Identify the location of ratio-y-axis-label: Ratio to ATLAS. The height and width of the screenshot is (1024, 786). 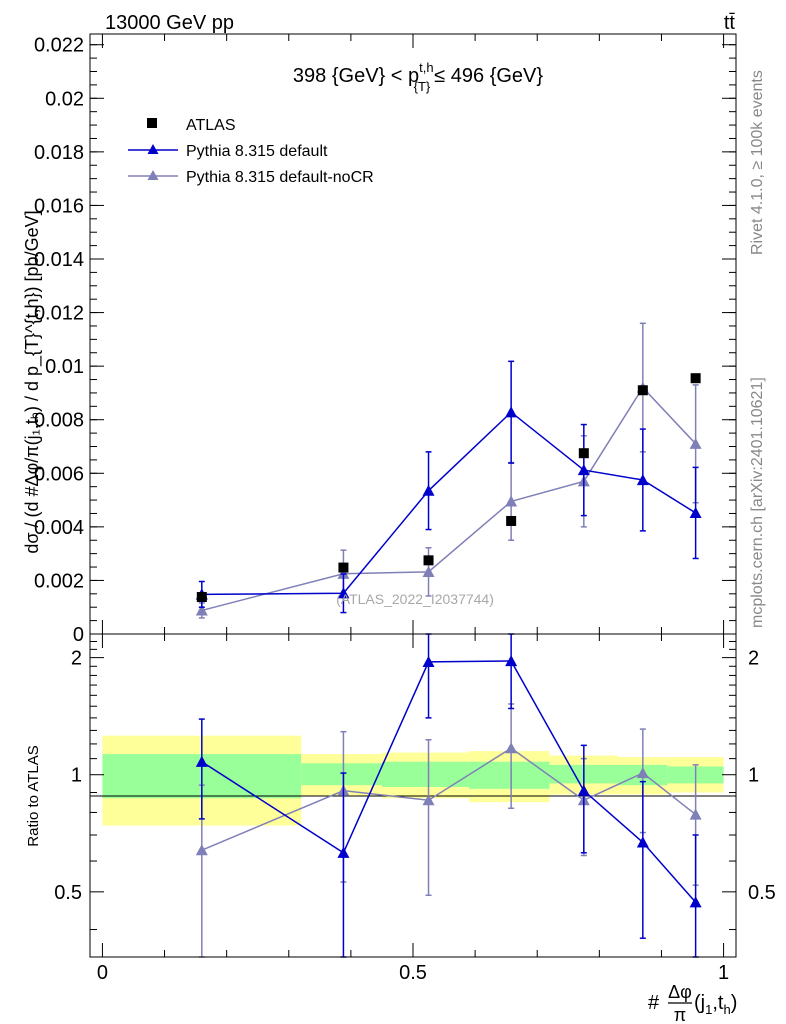
(33, 795).